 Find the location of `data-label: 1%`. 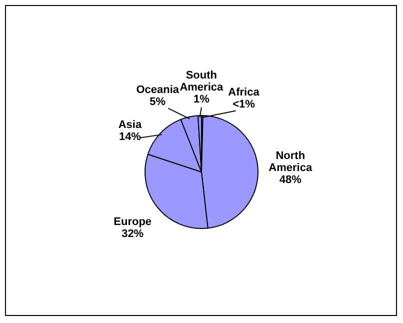

data-label: 1% is located at coordinates (201, 100).